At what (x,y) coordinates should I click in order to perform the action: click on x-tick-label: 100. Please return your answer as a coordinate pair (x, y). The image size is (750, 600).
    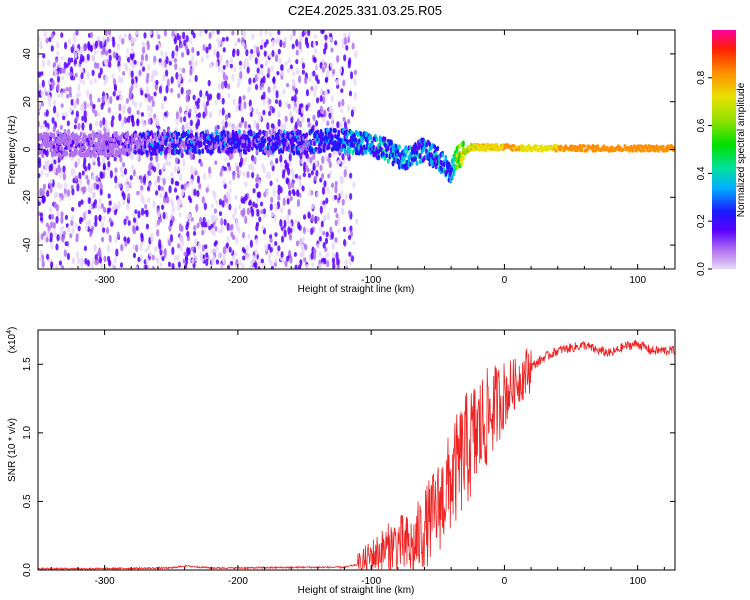
    Looking at the image, I should click on (637, 280).